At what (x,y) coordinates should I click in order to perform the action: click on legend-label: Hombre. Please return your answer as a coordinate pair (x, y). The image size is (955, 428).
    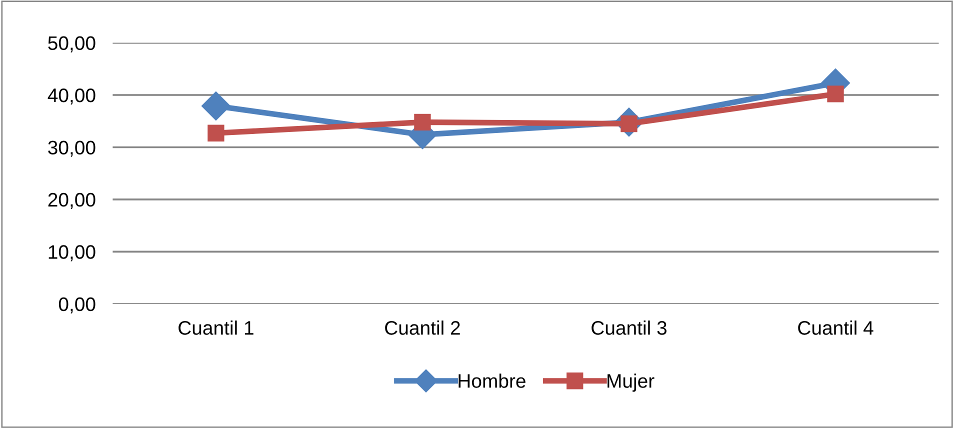
    Looking at the image, I should click on (492, 381).